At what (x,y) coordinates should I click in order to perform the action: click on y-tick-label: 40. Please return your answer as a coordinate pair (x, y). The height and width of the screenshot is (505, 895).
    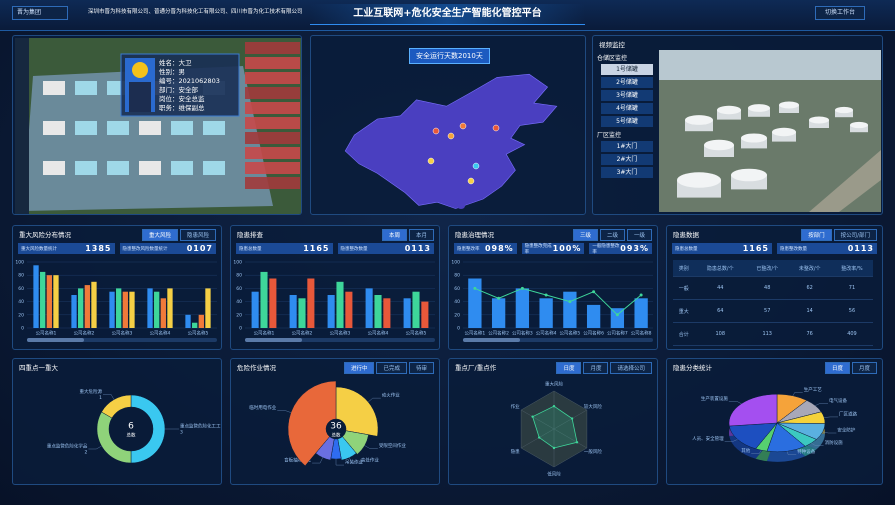
    Looking at the image, I should click on (21, 302).